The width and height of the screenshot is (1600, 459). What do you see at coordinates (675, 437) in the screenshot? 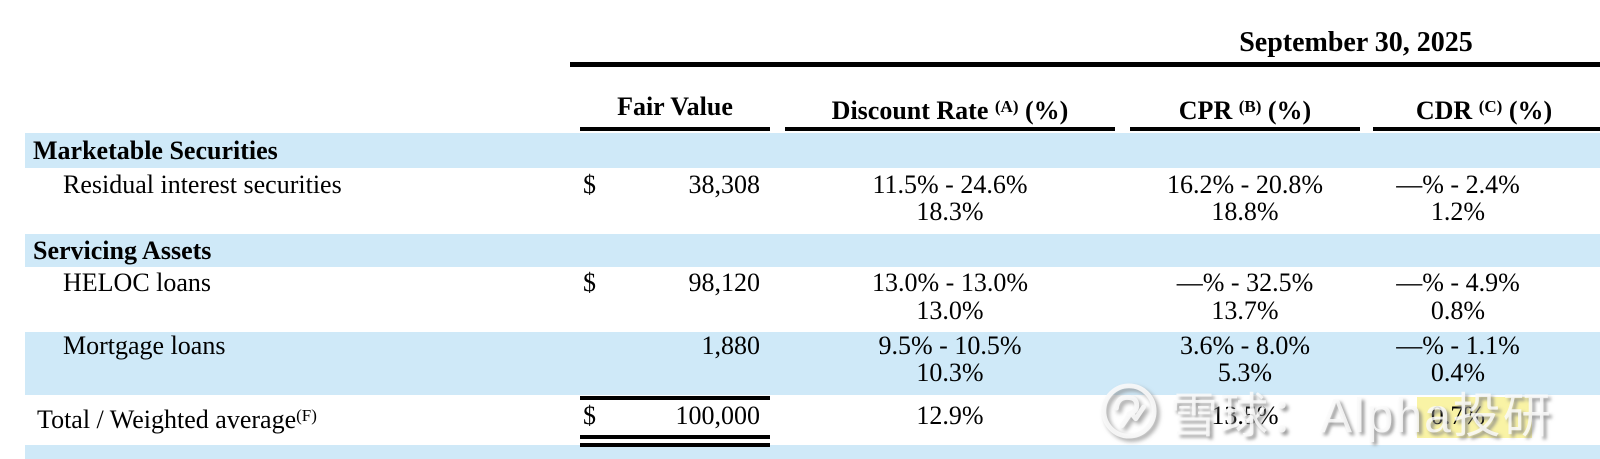
I see `total-double-rule-top` at bounding box center [675, 437].